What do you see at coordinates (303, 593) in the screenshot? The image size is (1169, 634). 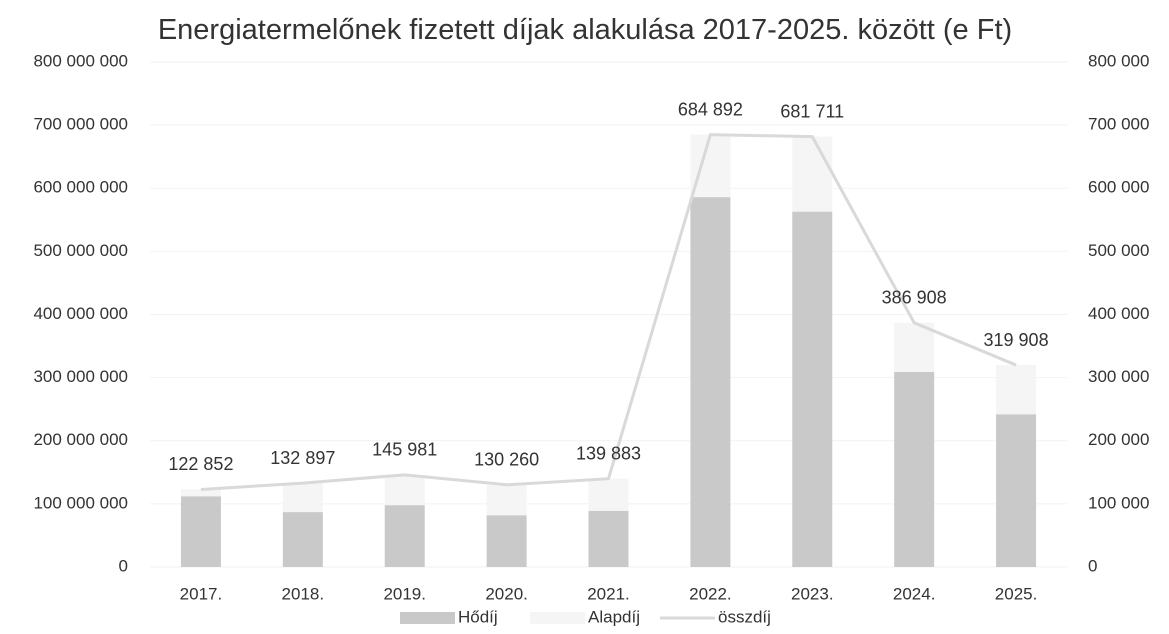 I see `x-tick-label: 2018.` at bounding box center [303, 593].